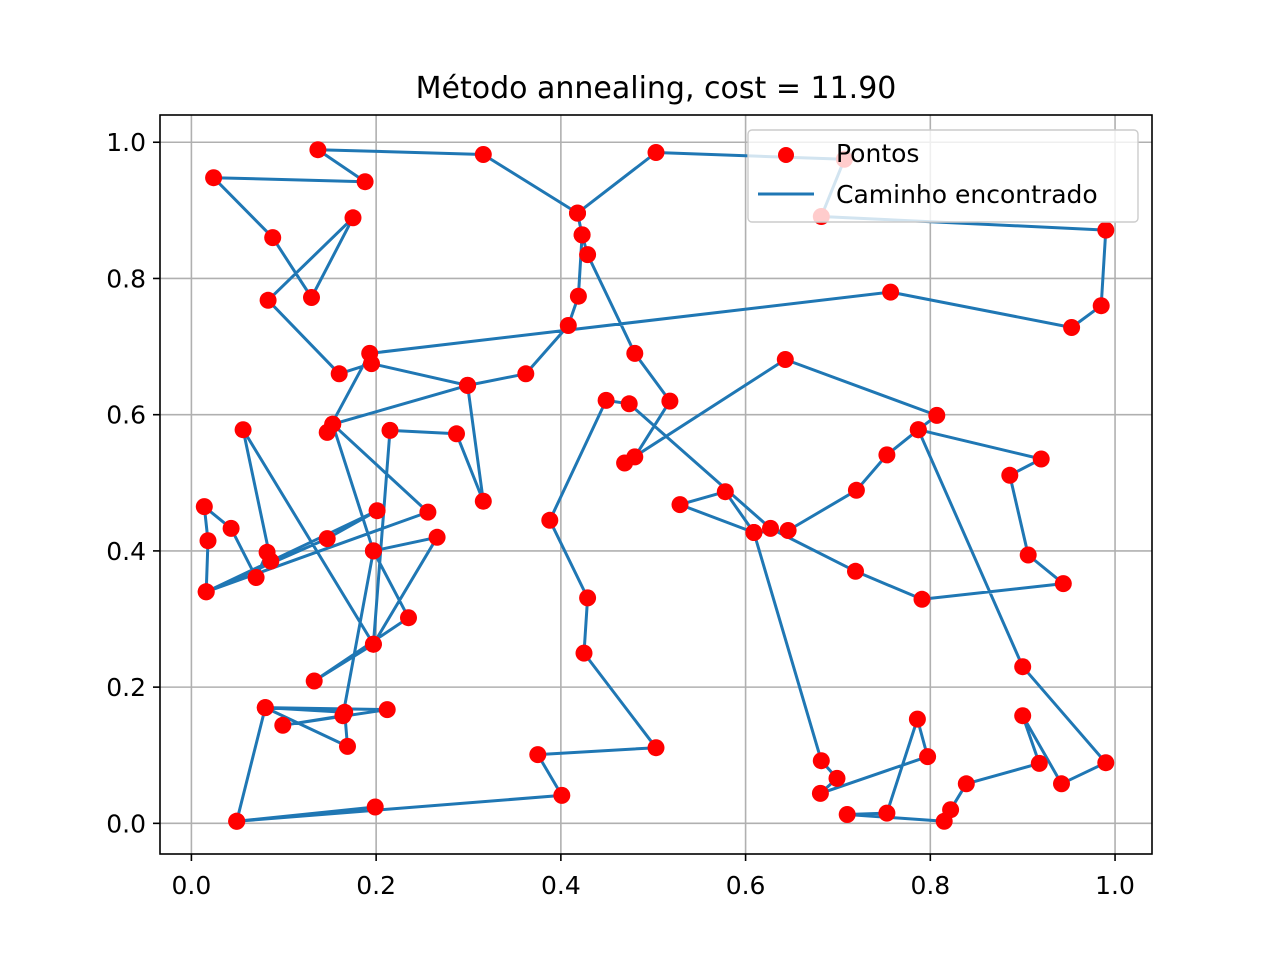 The image size is (1280, 960). Describe the element at coordinates (930, 885) in the screenshot. I see `x-tick-label: 0.8` at that location.